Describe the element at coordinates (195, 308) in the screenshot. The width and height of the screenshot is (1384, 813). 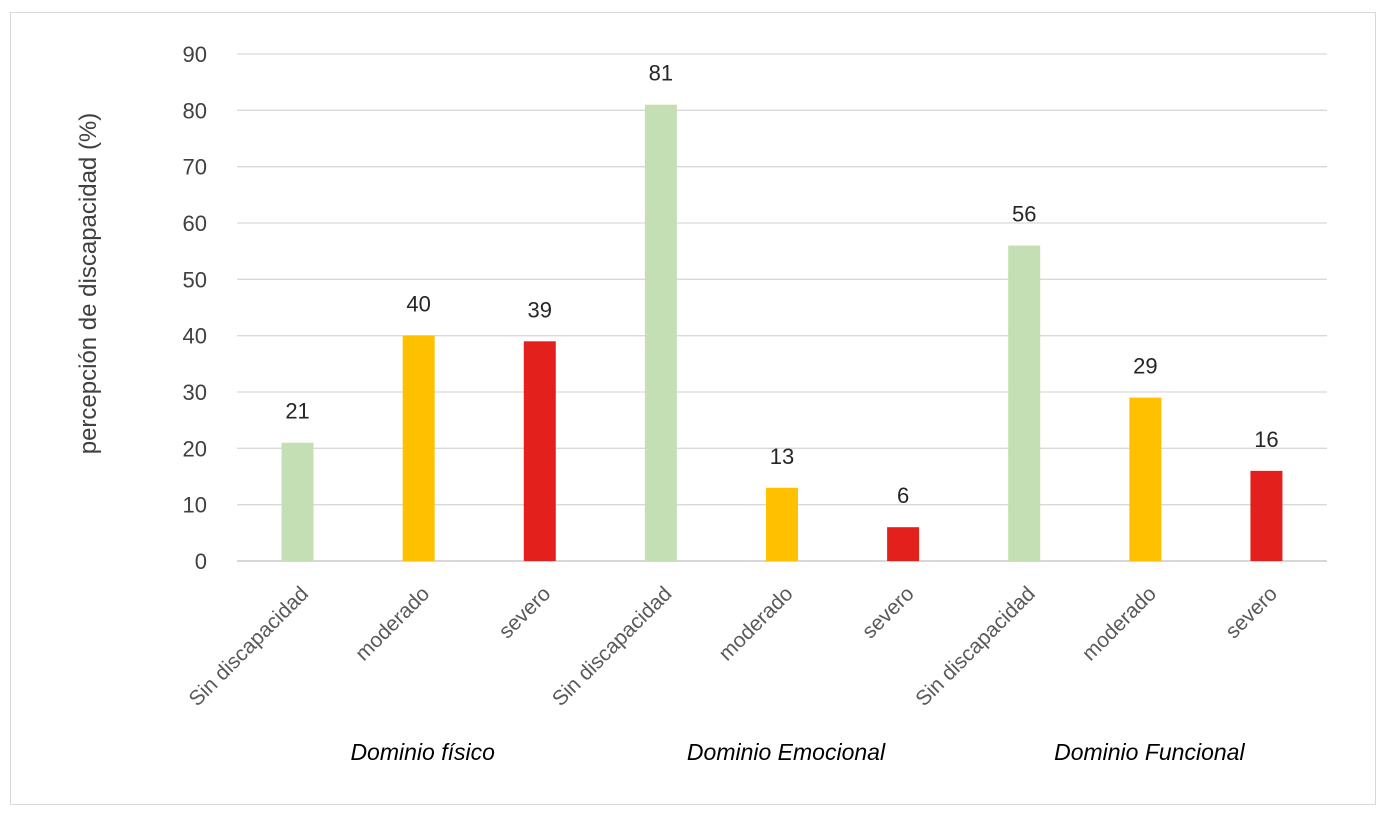
I see `y-axis-ticks: 0 10 20 30 40 50 60 70 80 90` at that location.